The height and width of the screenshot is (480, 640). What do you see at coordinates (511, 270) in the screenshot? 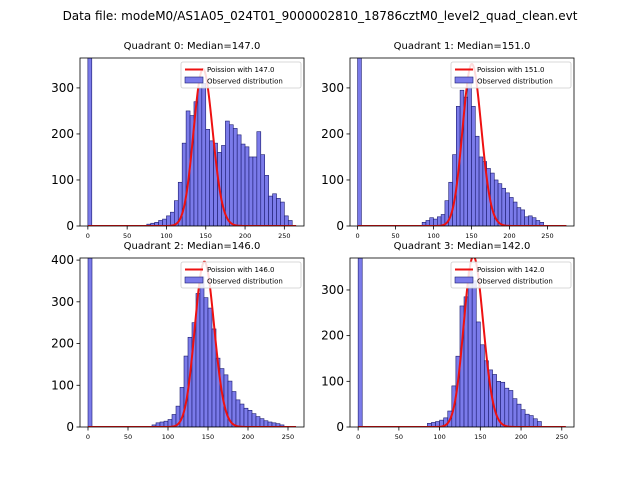
I see `legend-poisson-label: Poission with 142.0` at bounding box center [511, 270].